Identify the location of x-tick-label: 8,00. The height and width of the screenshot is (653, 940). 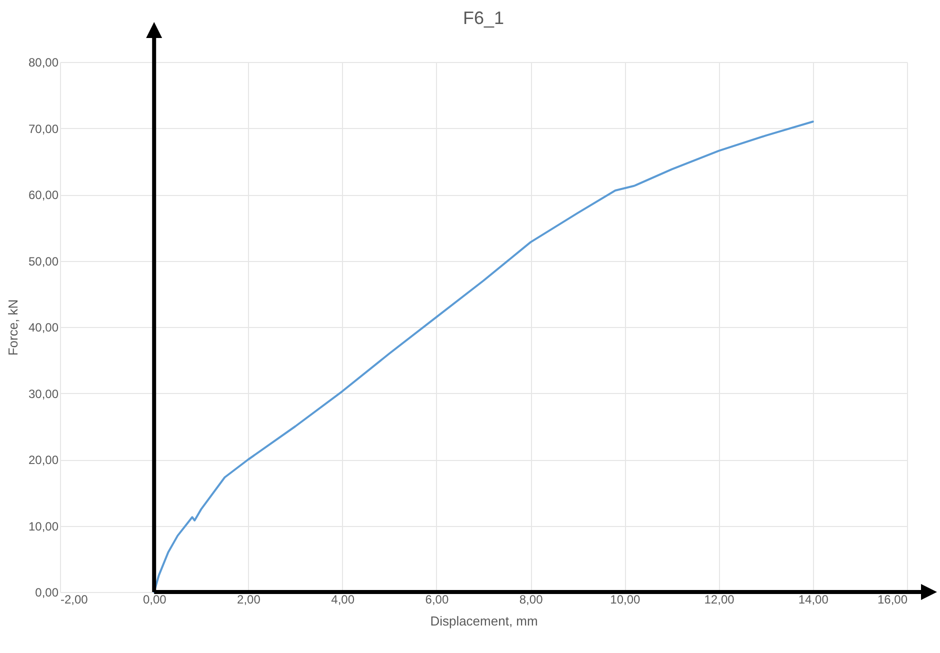
(531, 599).